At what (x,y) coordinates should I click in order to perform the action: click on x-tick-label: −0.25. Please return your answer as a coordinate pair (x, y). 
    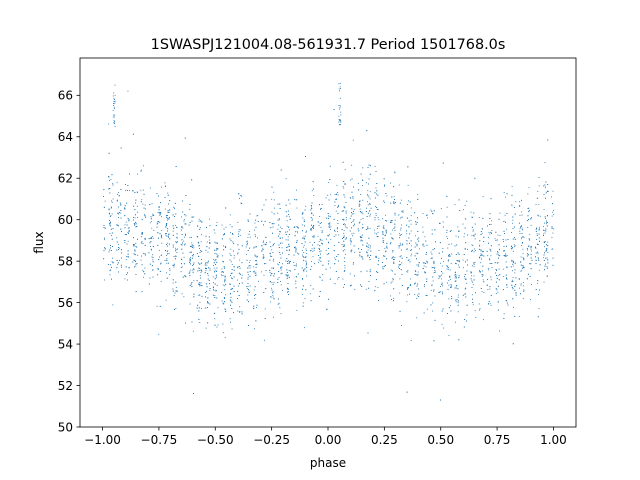
    Looking at the image, I should click on (271, 440).